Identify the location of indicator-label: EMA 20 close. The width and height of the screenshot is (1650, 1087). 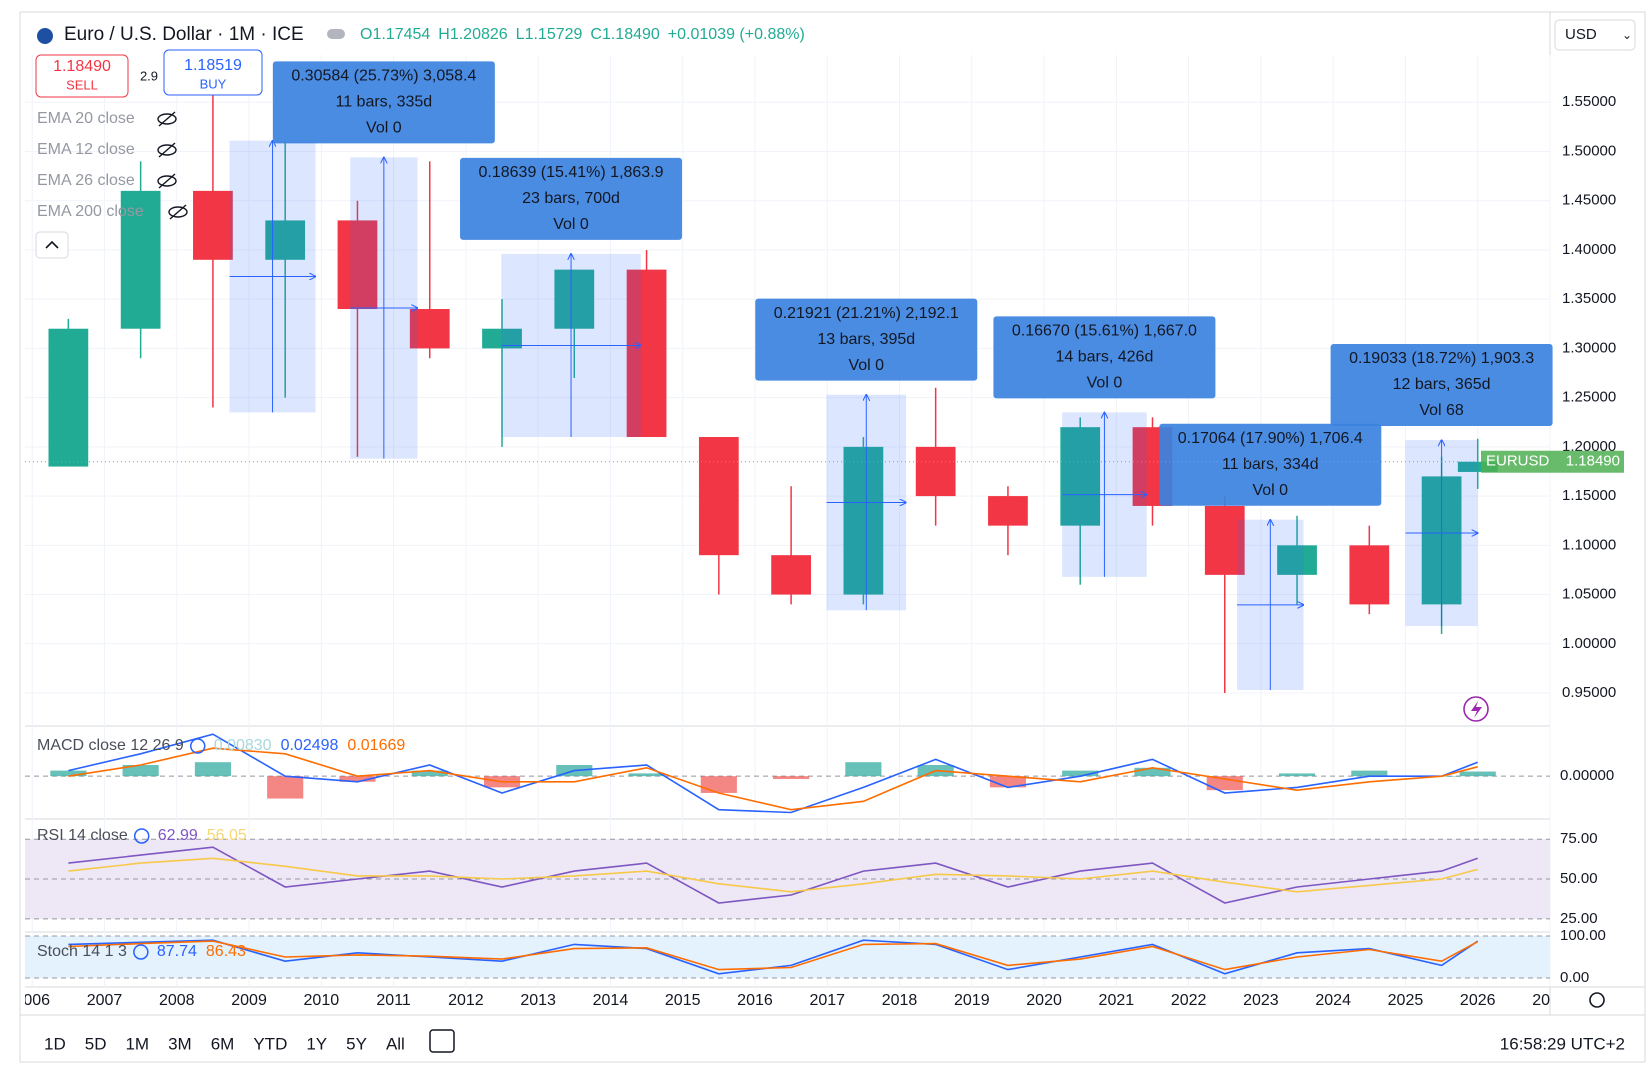
(86, 118).